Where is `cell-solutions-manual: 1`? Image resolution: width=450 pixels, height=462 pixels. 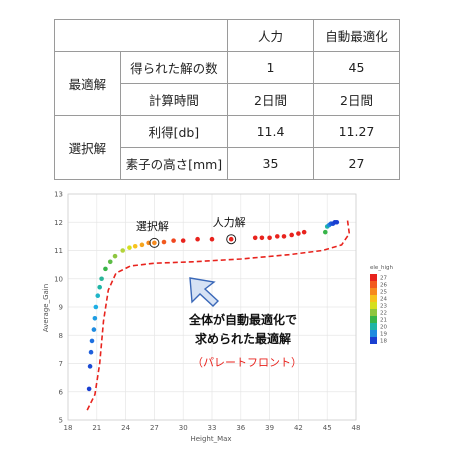 cell-solutions-manual: 1 is located at coordinates (270, 67).